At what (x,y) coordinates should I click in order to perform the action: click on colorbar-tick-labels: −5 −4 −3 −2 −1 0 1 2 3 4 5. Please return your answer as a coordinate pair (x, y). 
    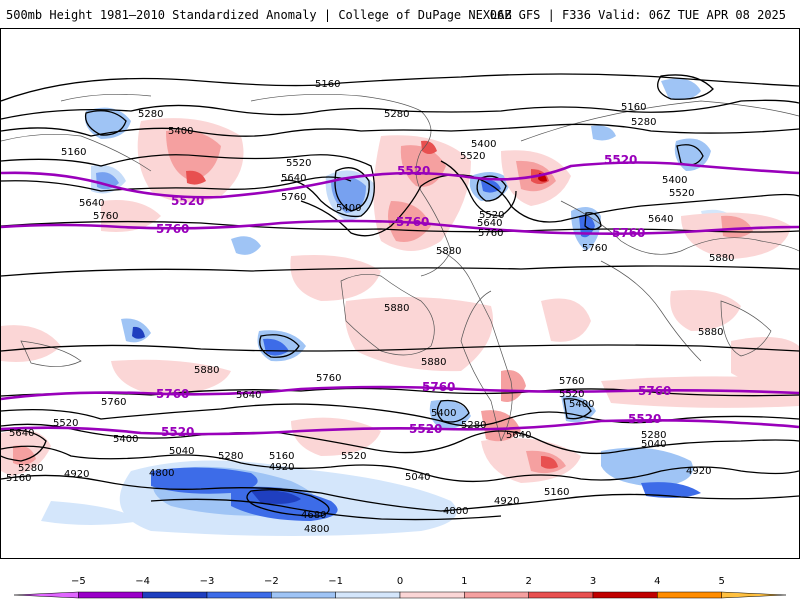
    Looking at the image, I should click on (398, 581).